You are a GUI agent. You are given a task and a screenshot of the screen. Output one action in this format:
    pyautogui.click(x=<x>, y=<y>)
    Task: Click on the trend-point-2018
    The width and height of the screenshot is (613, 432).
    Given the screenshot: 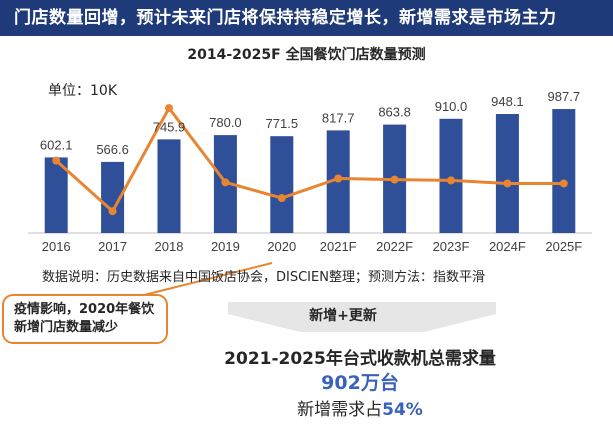 What is the action you would take?
    pyautogui.click(x=169, y=108)
    